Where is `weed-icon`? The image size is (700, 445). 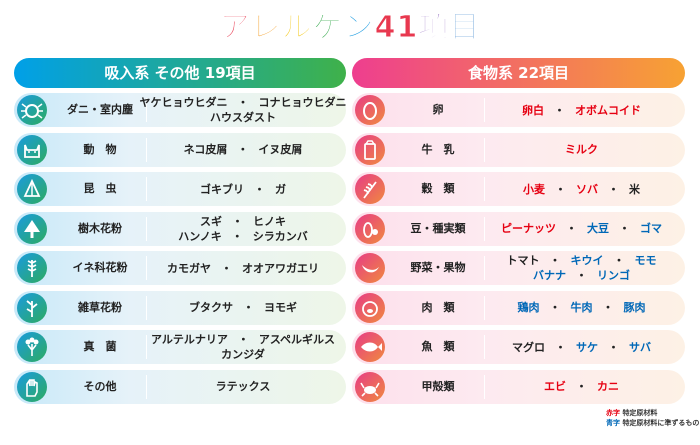 weed-icon is located at coordinates (32, 307).